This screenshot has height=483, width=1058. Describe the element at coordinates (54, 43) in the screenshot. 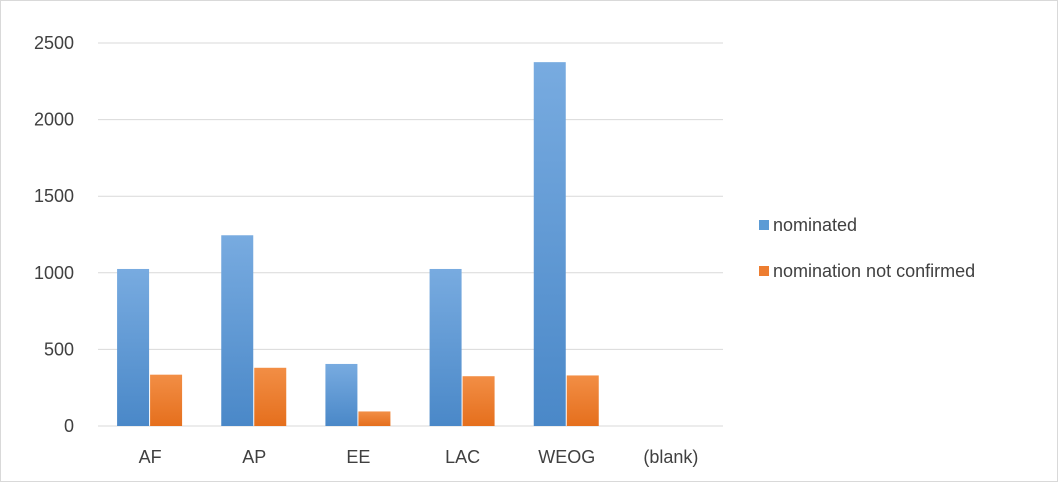

I see `y-tick-label: 2500` at that location.